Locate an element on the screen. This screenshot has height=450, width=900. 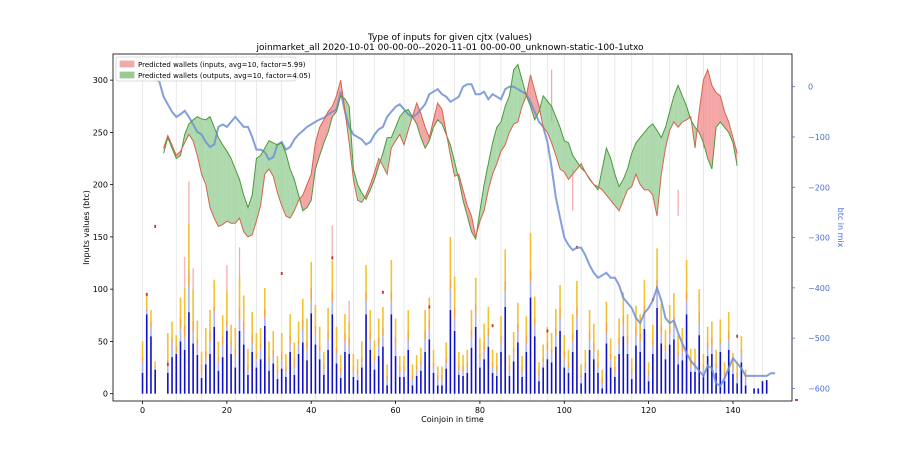
x-tick-label: 80 is located at coordinates (480, 410).